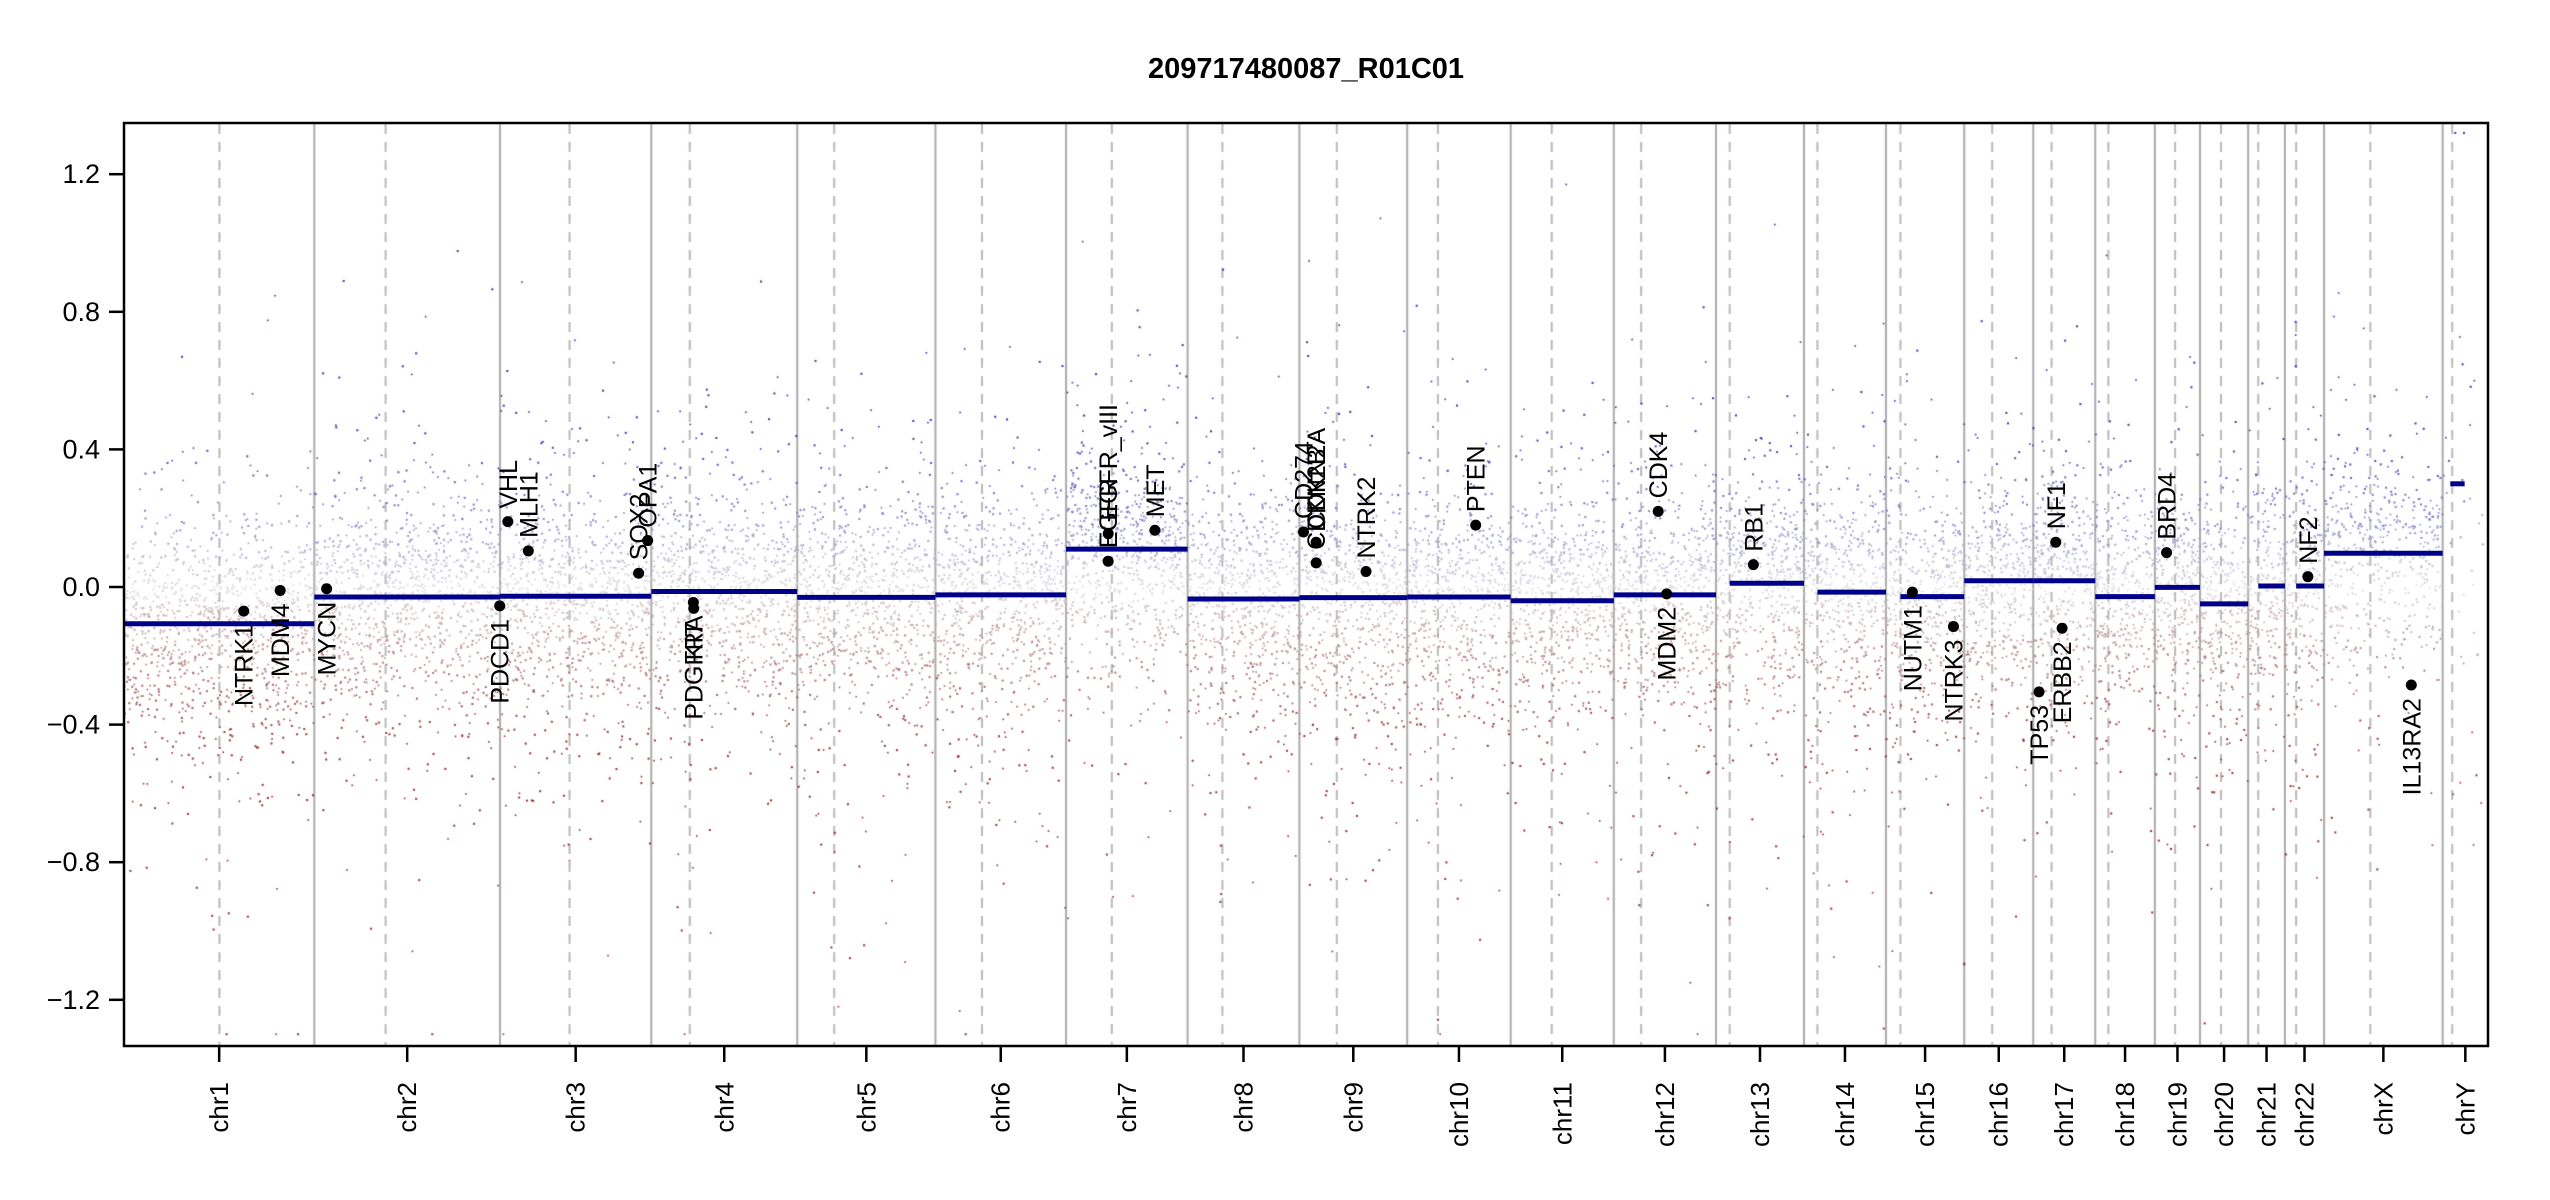 Image resolution: width=2550 pixels, height=1200 pixels. I want to click on x-tick-label-chr20: chr20, so click(2224, 1114).